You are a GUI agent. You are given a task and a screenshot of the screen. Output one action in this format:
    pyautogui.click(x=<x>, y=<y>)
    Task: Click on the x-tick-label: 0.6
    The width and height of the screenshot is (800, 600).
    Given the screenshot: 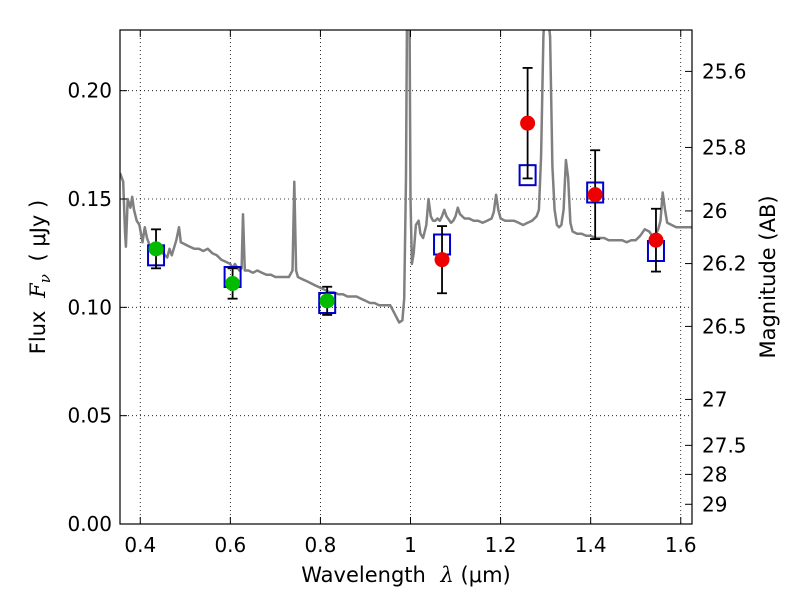 What is the action you would take?
    pyautogui.click(x=230, y=545)
    